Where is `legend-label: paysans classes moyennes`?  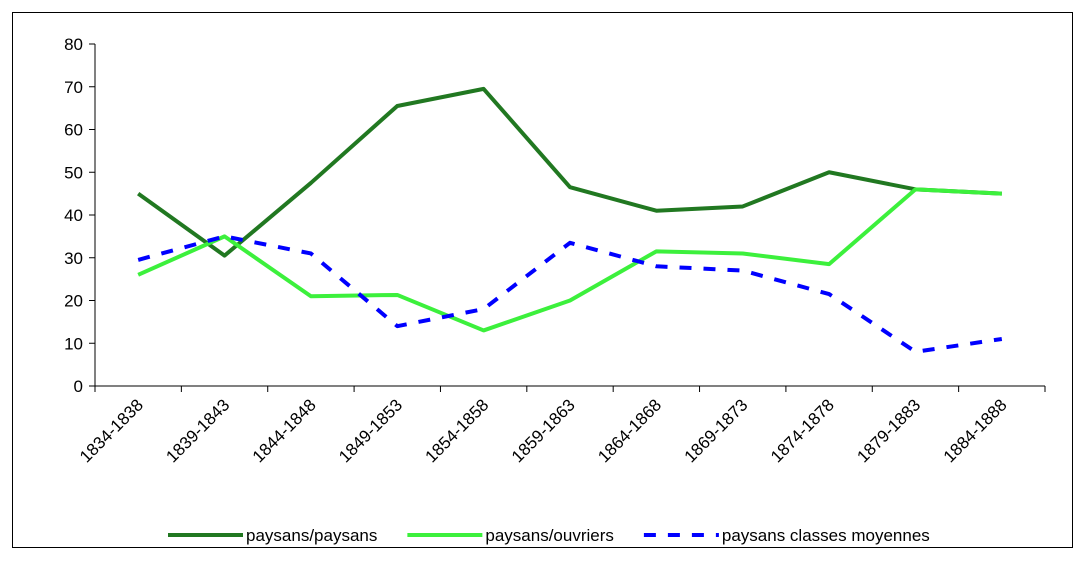
legend-label: paysans classes moyennes is located at coordinates (826, 535).